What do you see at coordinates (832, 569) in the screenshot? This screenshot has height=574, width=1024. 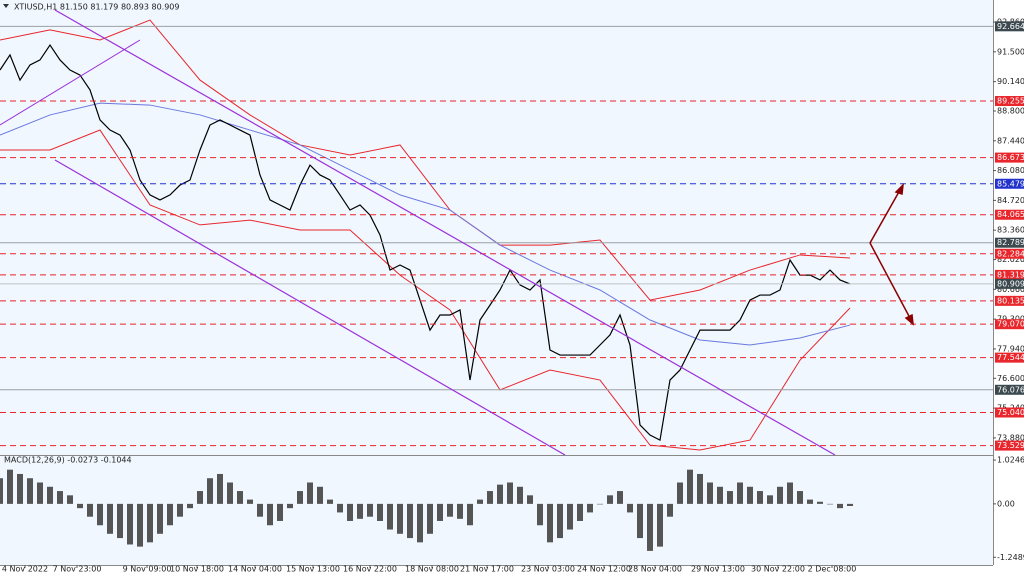 I see `x-tick-label: 2 Dec 08:00` at bounding box center [832, 569].